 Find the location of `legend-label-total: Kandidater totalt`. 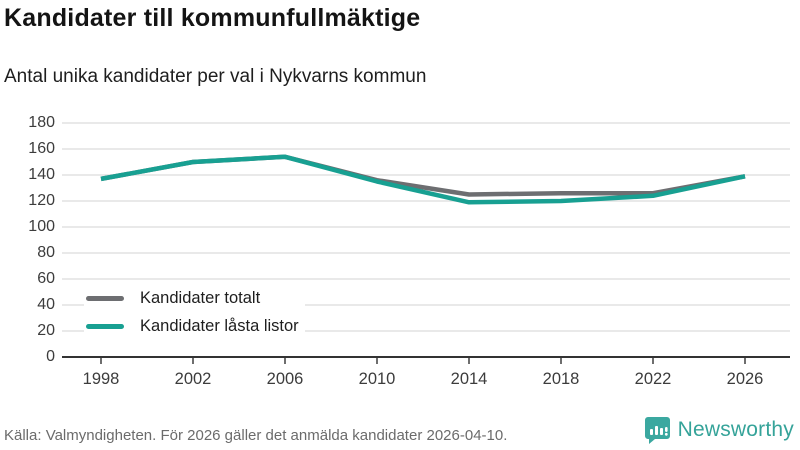

legend-label-total: Kandidater totalt is located at coordinates (200, 298).